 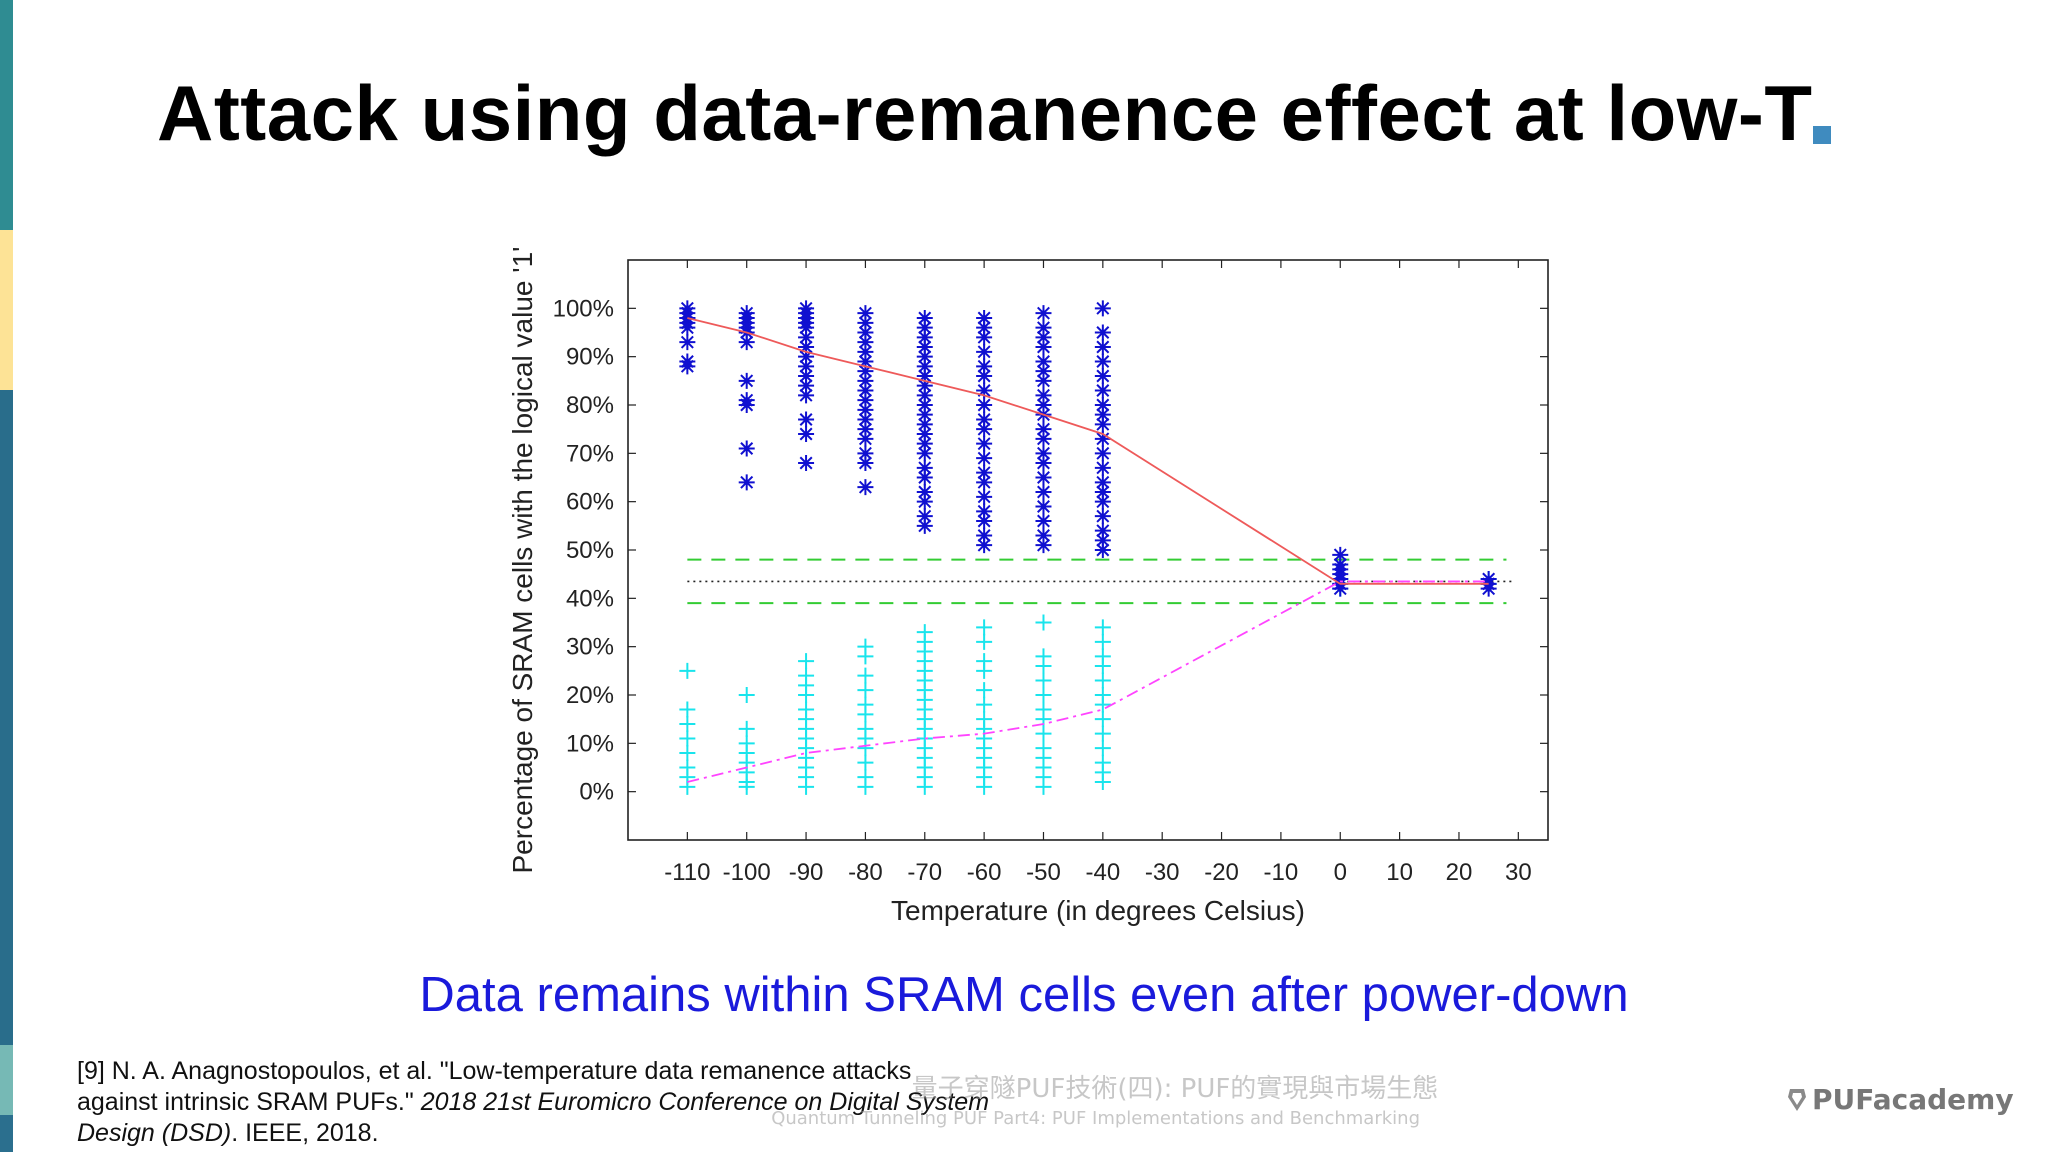 I want to click on logo-text: PUFacademy, so click(x=1913, y=1099).